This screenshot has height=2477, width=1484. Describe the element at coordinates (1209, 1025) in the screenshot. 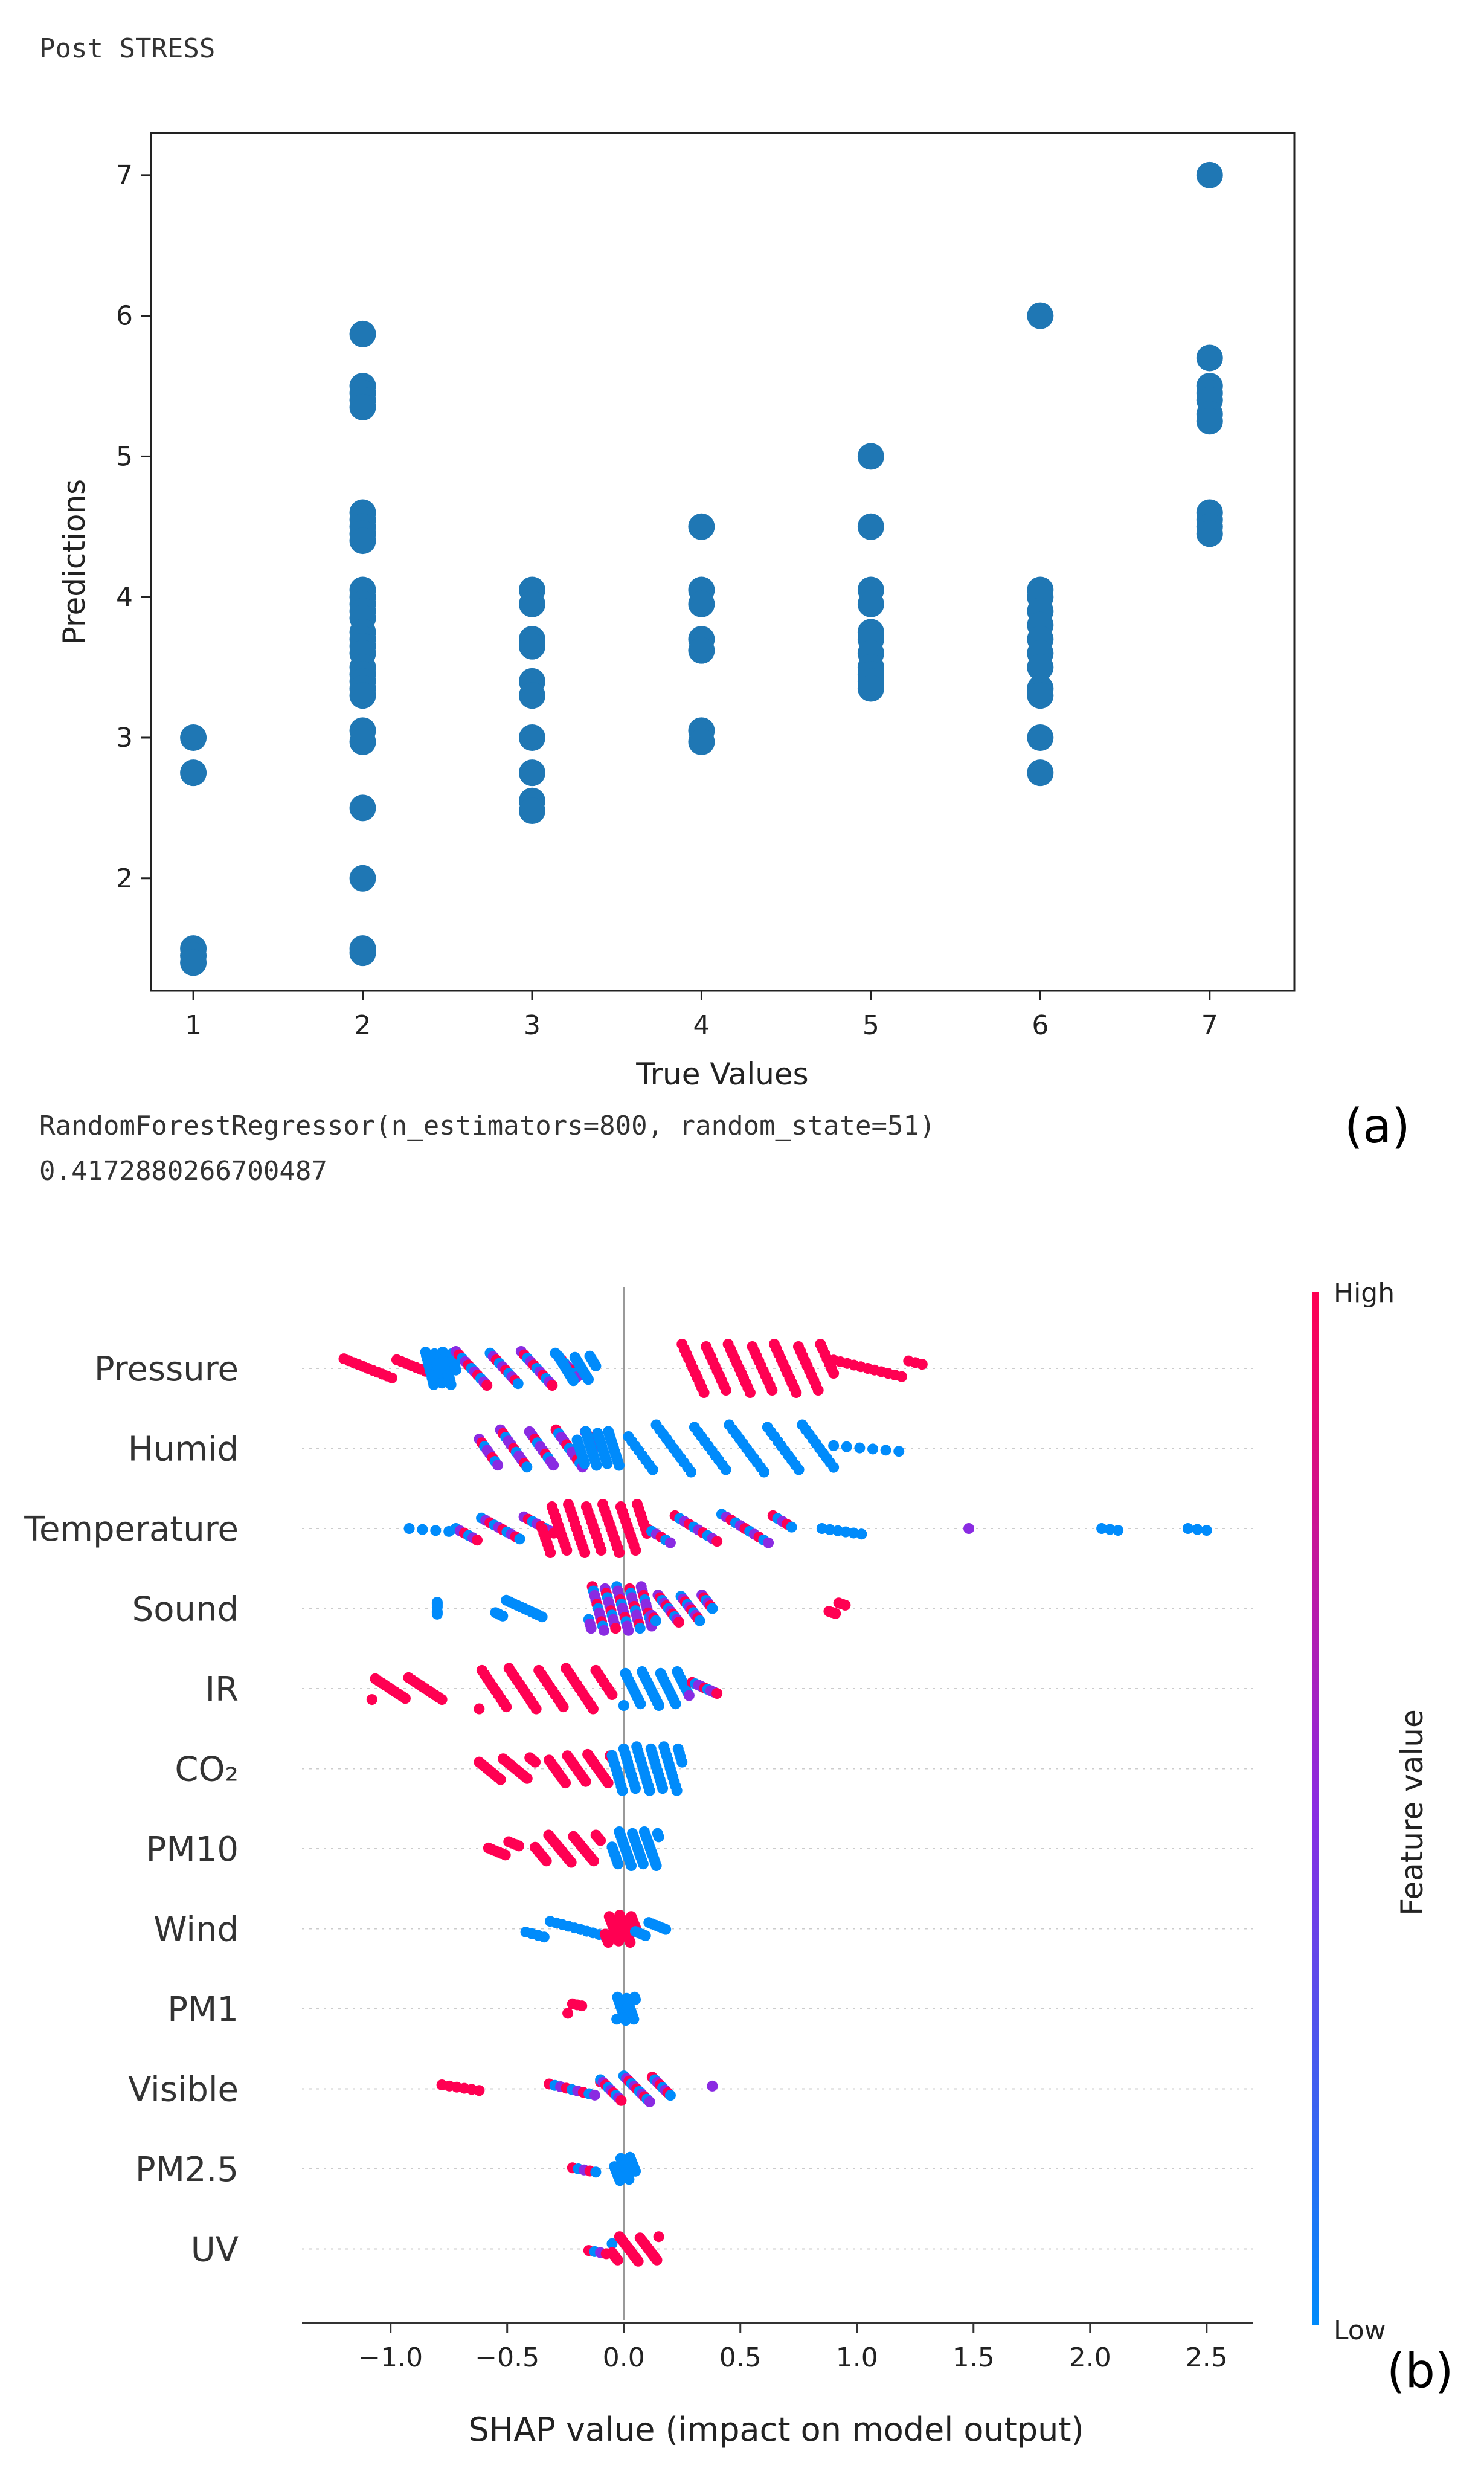

I see `x-tick-label-a: 7` at that location.